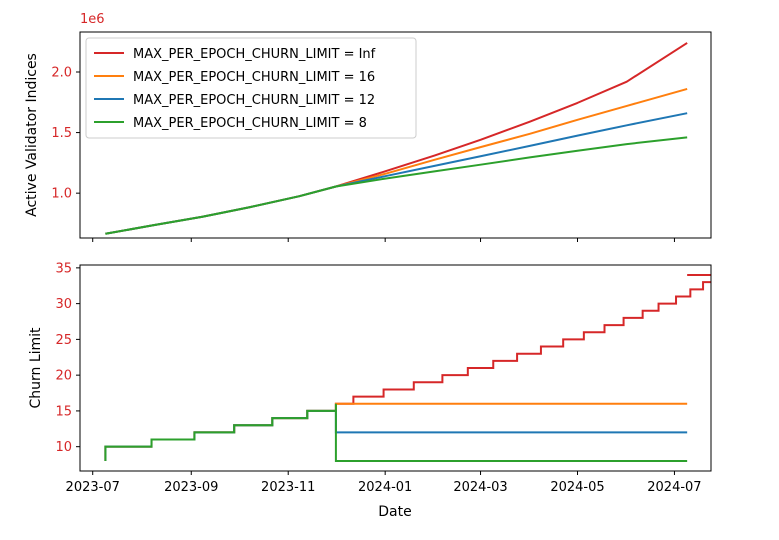  I want to click on churn-x-axis-label: Date, so click(394, 512).